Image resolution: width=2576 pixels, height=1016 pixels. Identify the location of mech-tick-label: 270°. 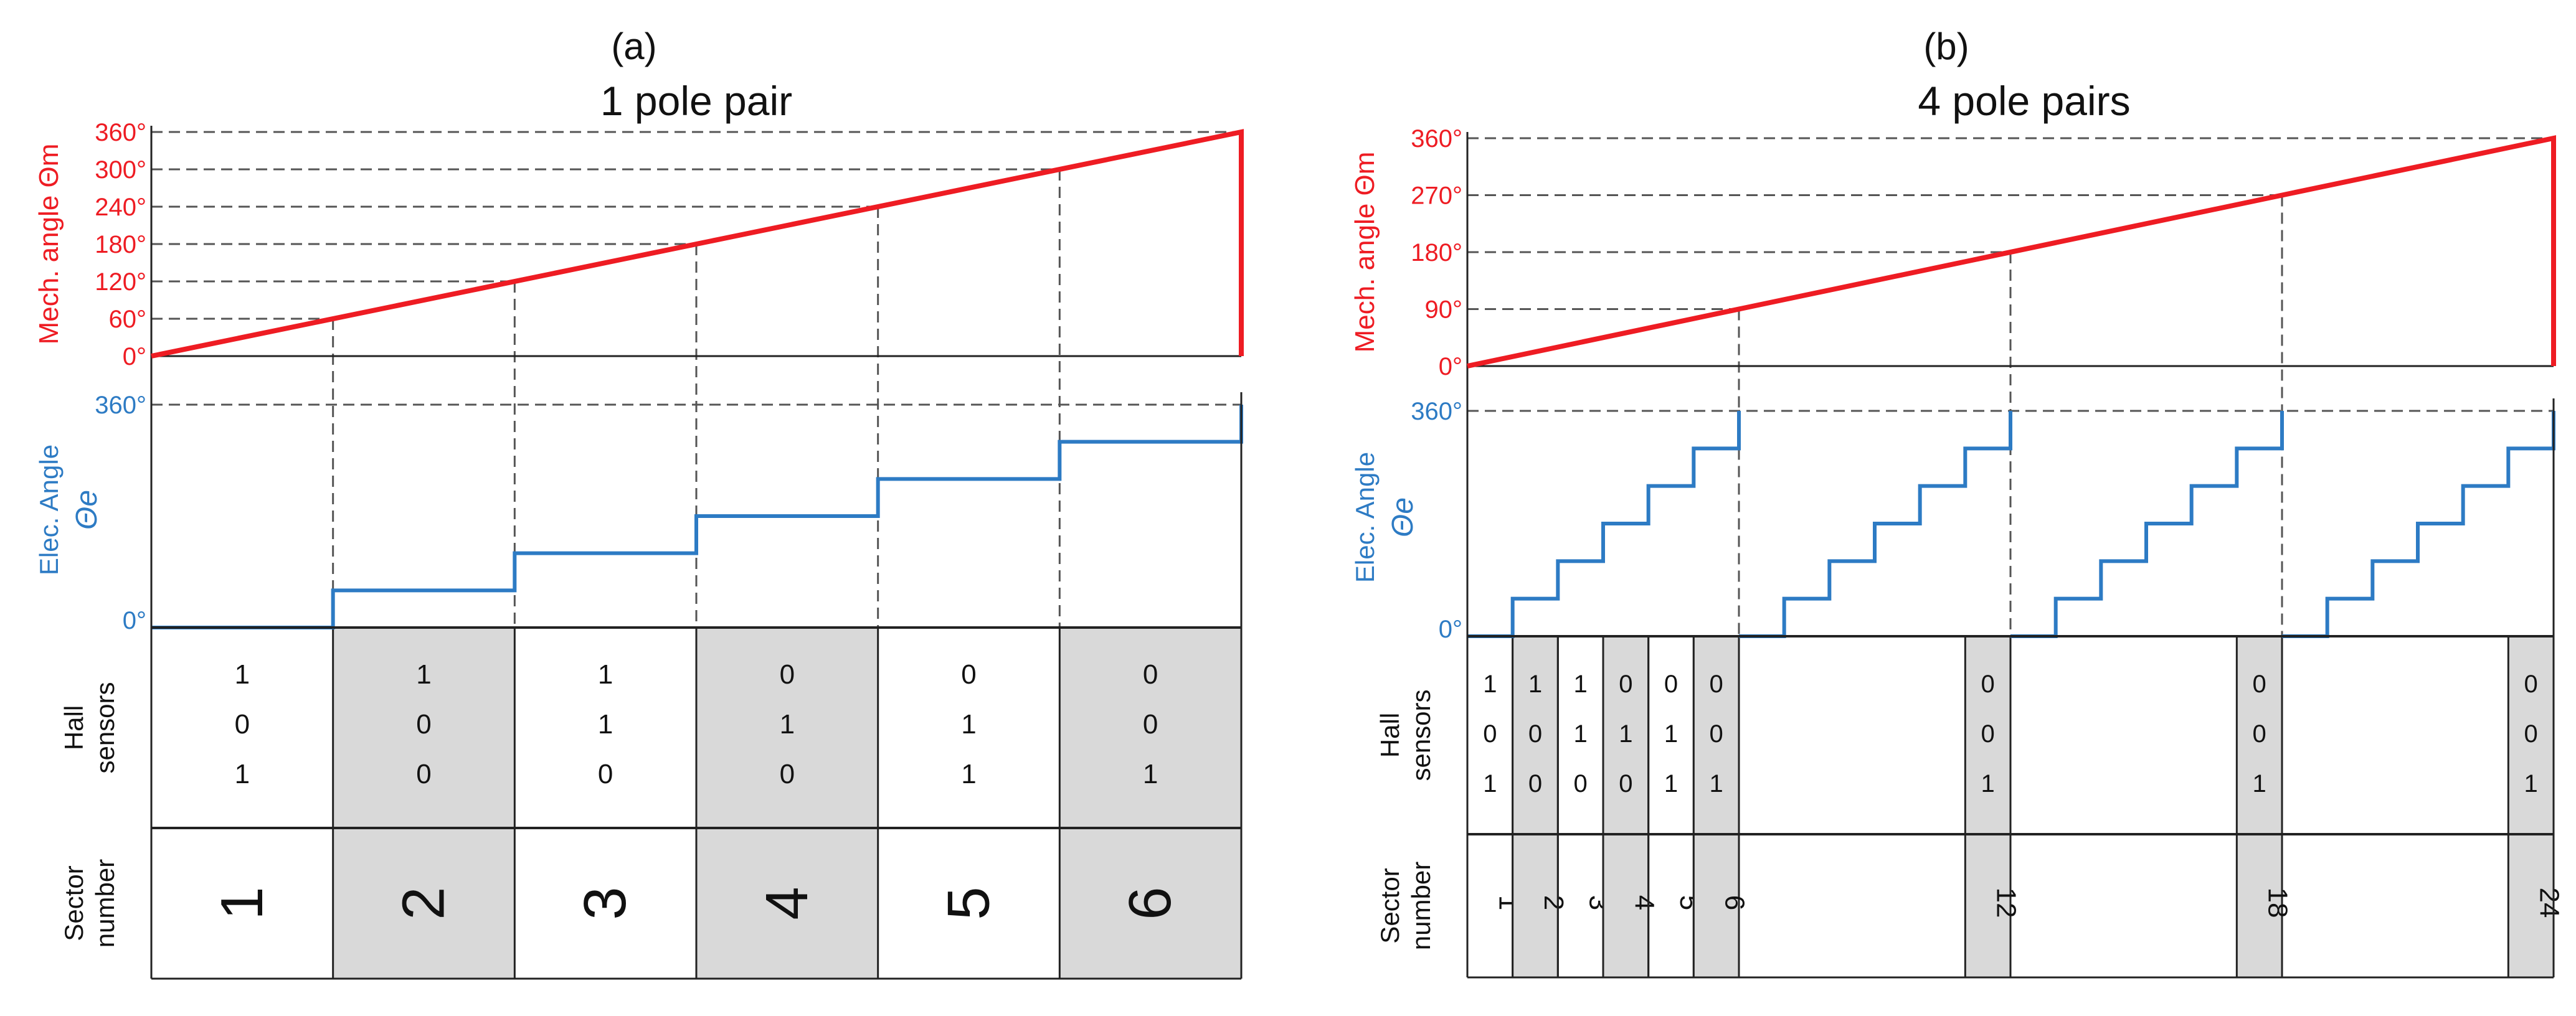
(1436, 196).